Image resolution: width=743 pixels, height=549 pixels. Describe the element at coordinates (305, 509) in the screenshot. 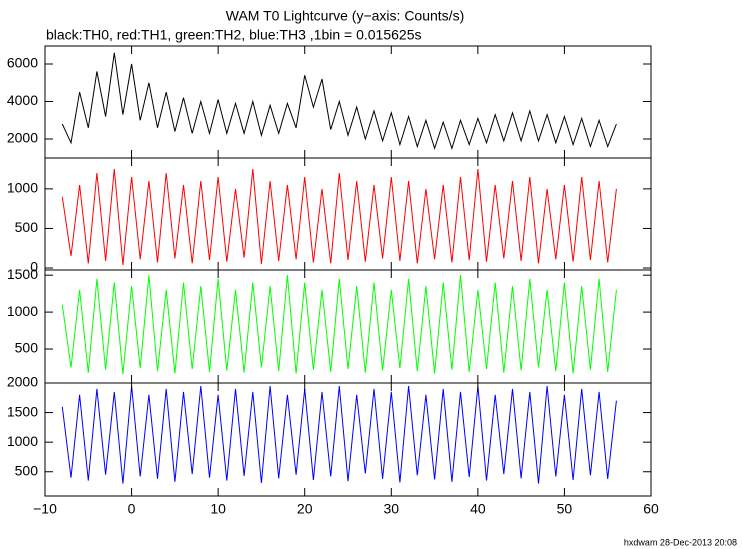

I see `x-tick-label: 20` at that location.